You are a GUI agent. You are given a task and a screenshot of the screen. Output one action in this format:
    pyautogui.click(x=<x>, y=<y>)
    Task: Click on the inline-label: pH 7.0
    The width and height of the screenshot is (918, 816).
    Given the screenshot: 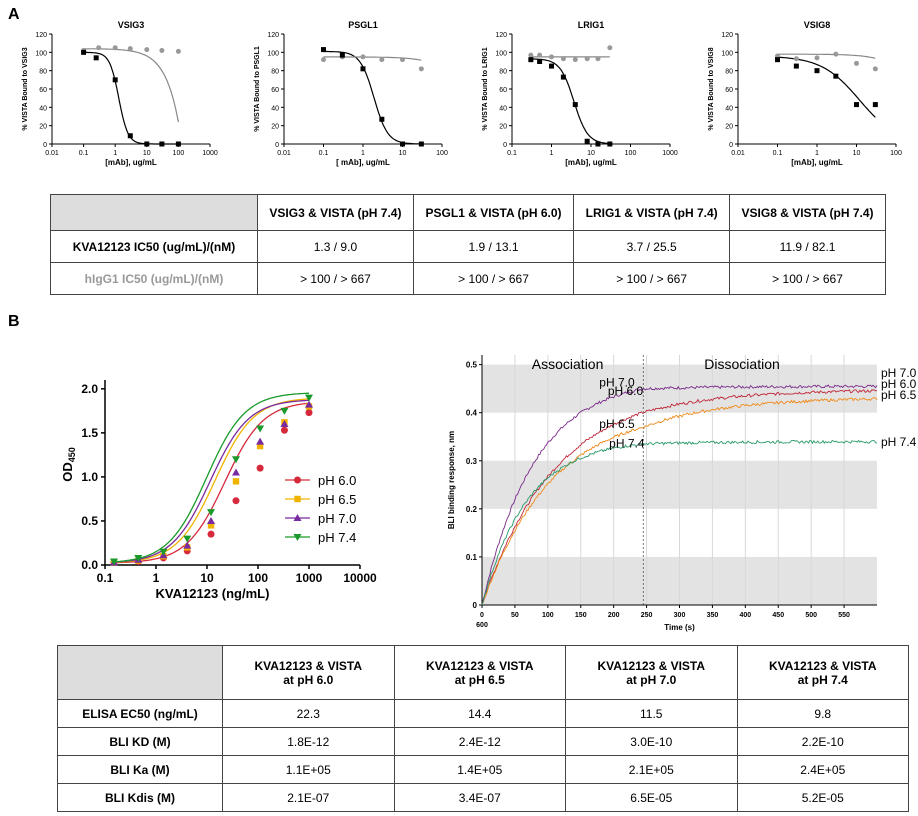 What is the action you would take?
    pyautogui.click(x=617, y=382)
    